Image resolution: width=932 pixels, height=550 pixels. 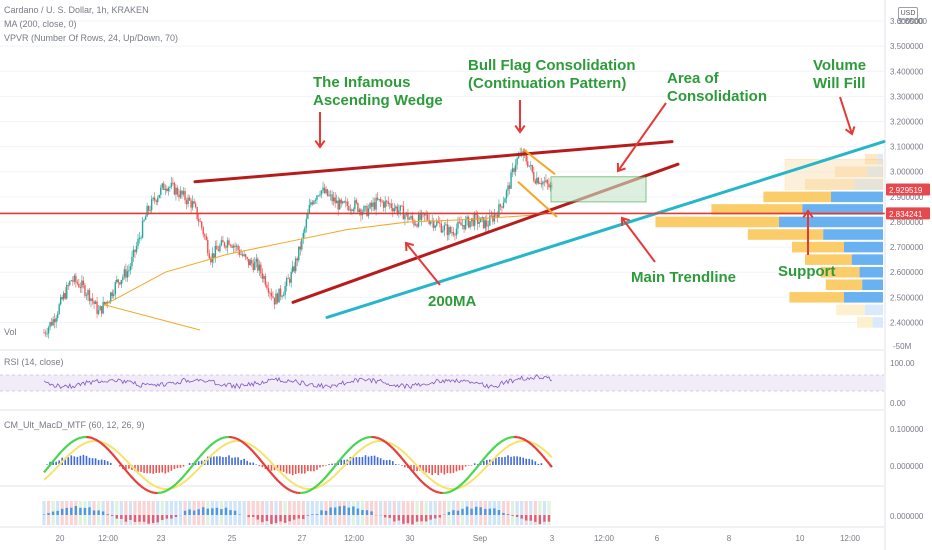 What do you see at coordinates (642, 137) in the screenshot?
I see `consolidation-arrow` at bounding box center [642, 137].